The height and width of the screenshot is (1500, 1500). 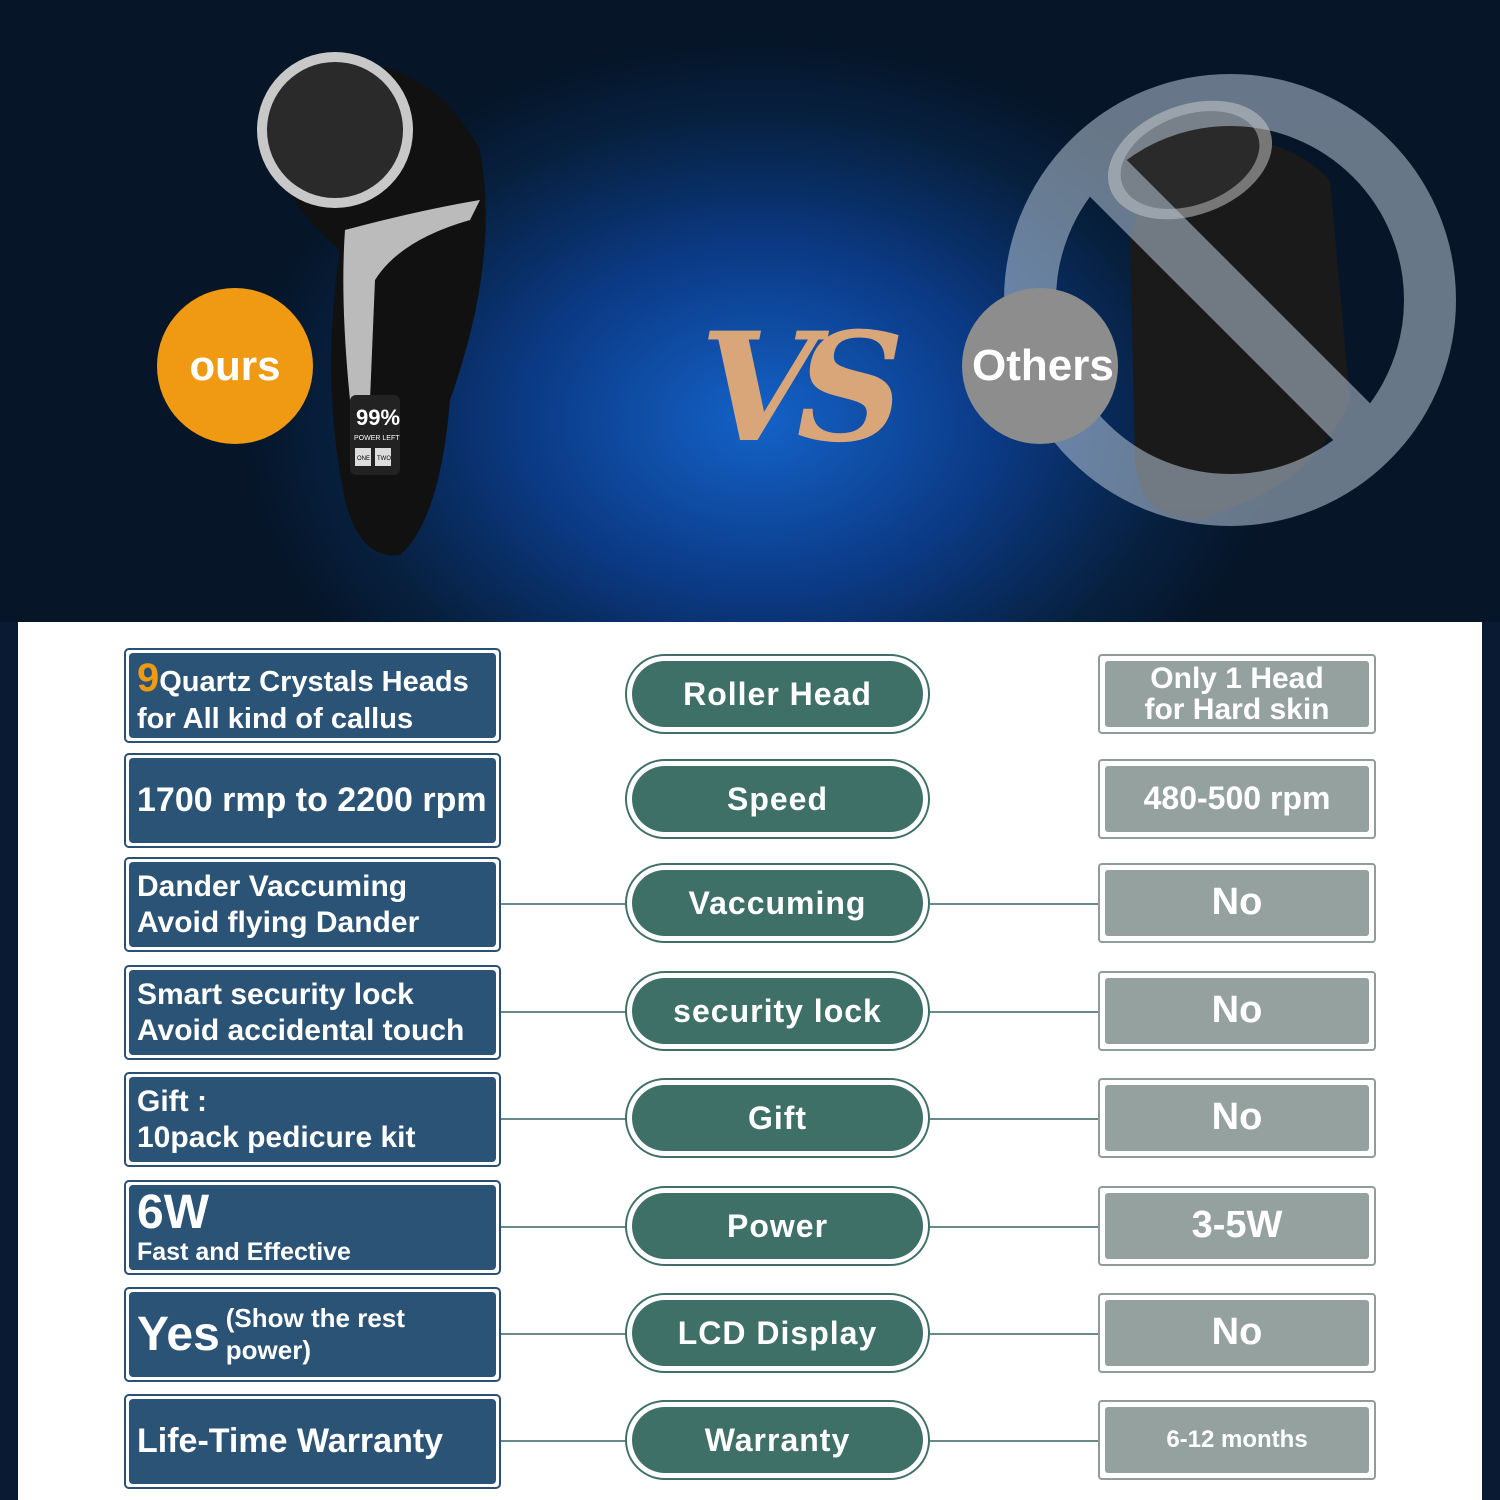 What do you see at coordinates (802, 388) in the screenshot?
I see `vs-label: VS` at bounding box center [802, 388].